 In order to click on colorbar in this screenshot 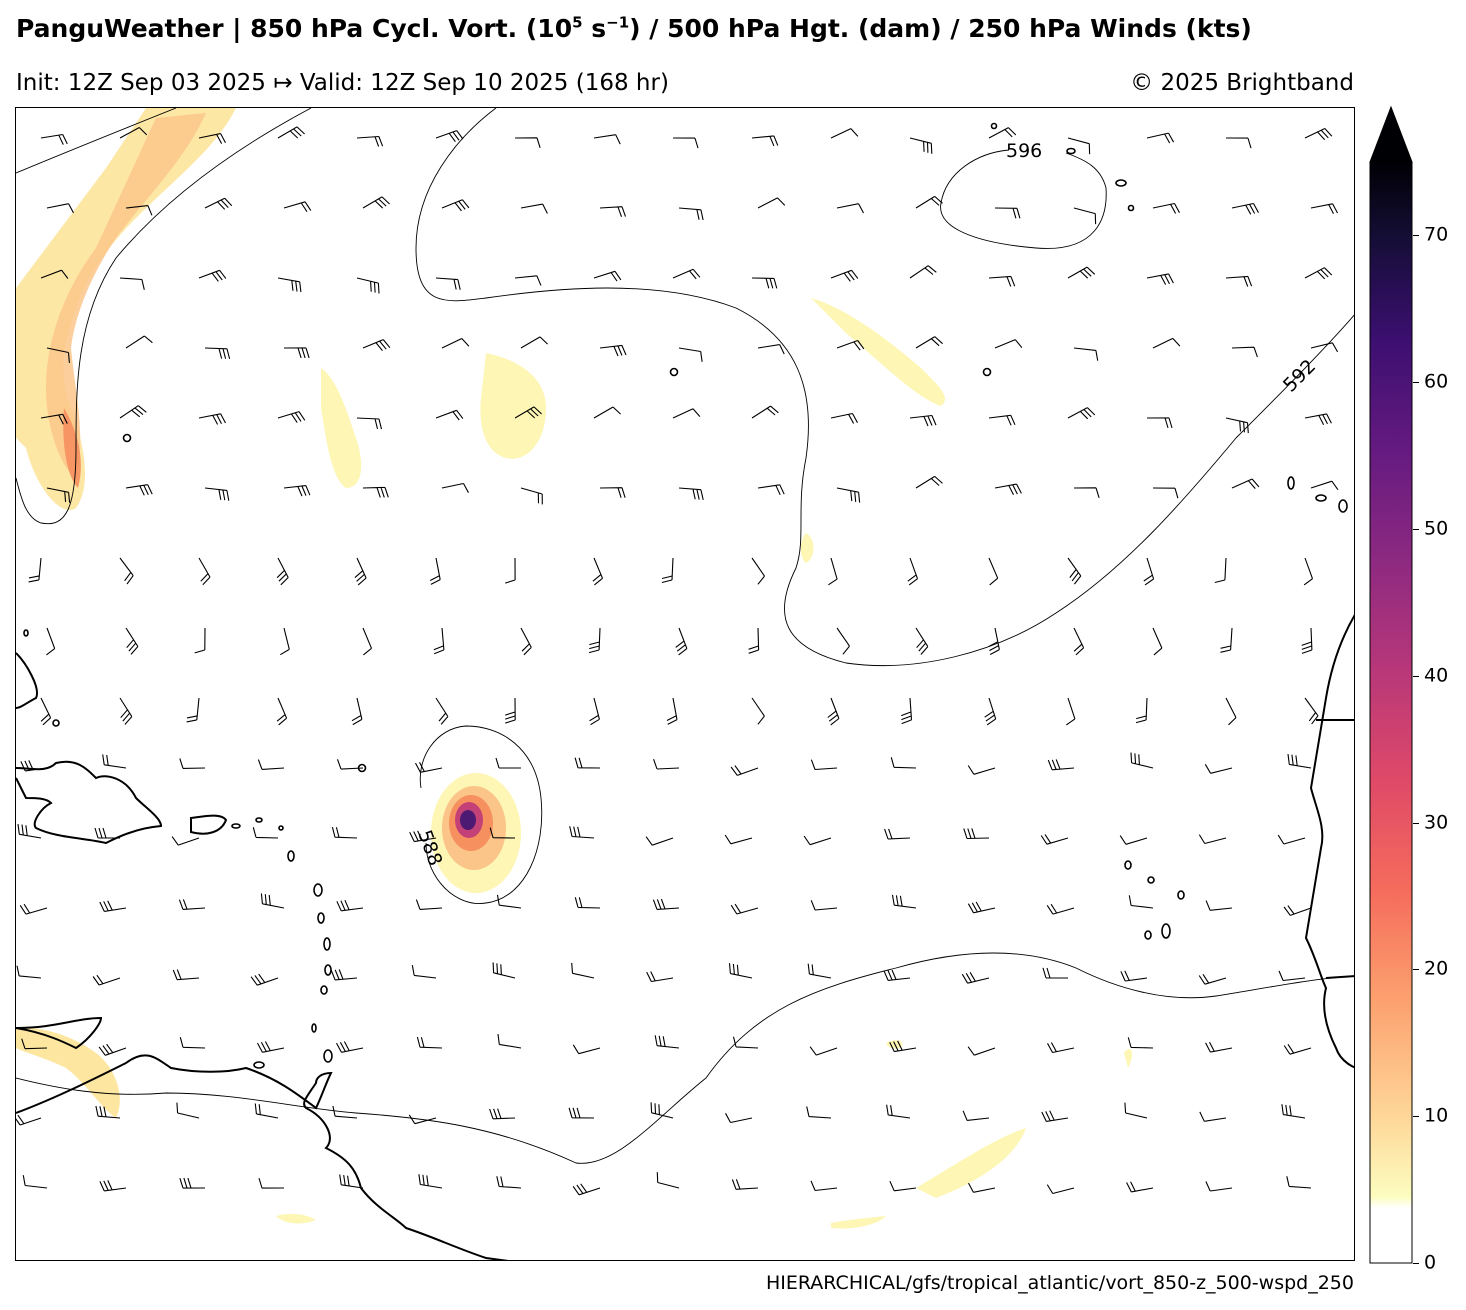, I will do `click(1391, 684)`.